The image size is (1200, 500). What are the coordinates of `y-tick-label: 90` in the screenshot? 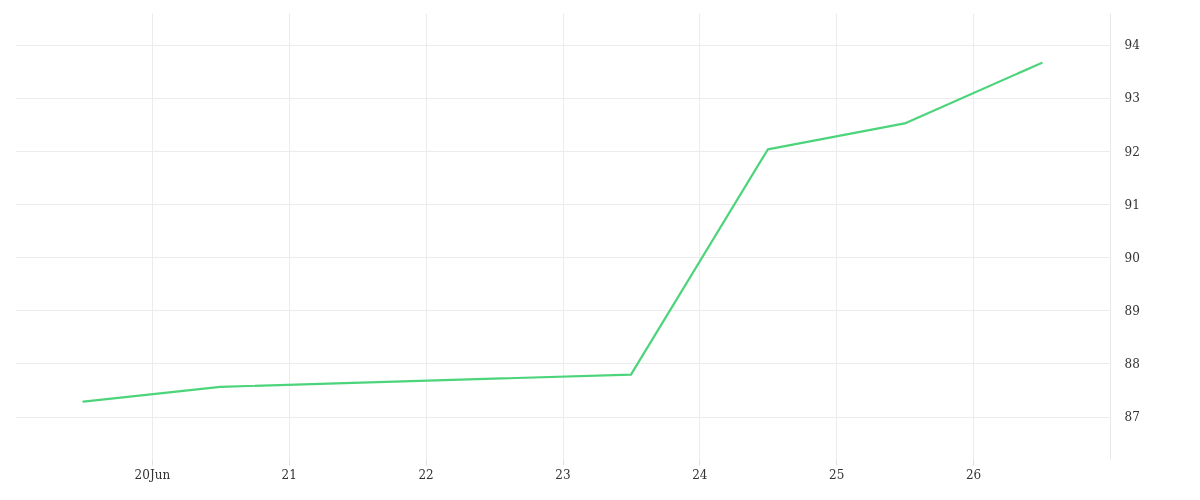 It's located at (1132, 257).